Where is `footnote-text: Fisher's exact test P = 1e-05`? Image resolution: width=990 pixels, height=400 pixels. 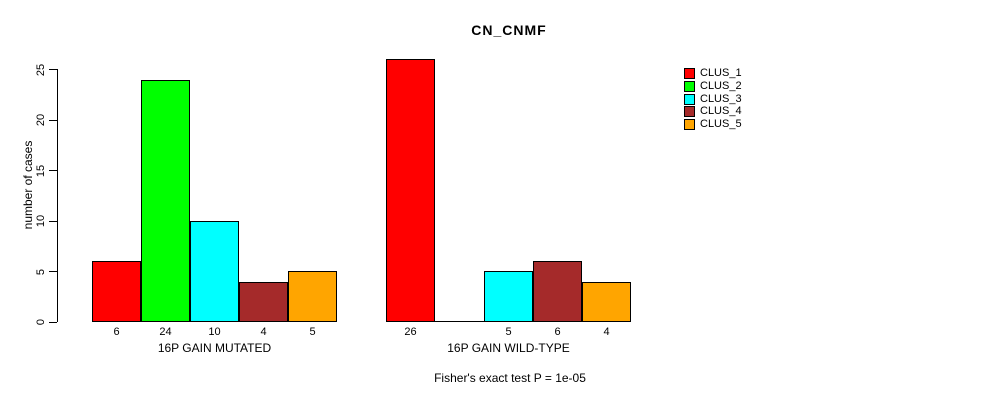 footnote-text: Fisher's exact test P = 1e-05 is located at coordinates (510, 378).